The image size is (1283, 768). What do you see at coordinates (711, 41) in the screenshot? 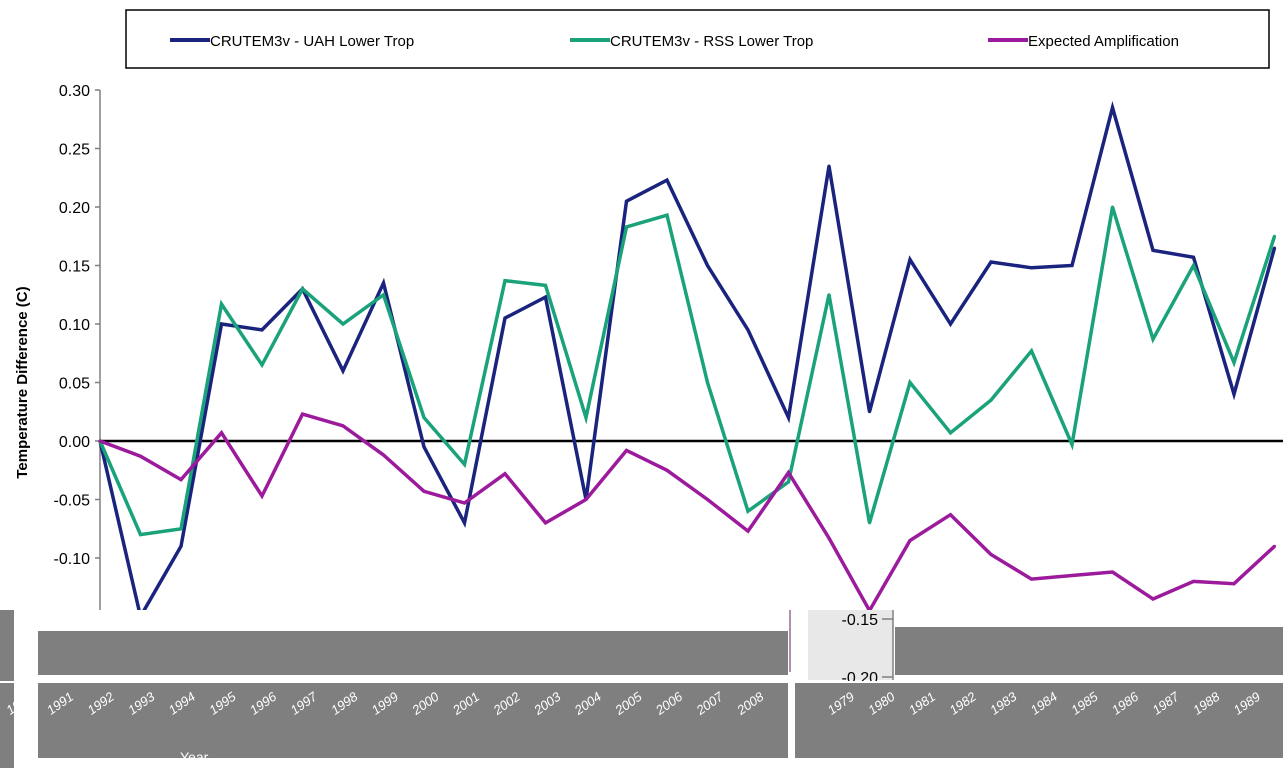
I see `legend-label: CRUTEM3v - RSS Lower Trop` at bounding box center [711, 41].